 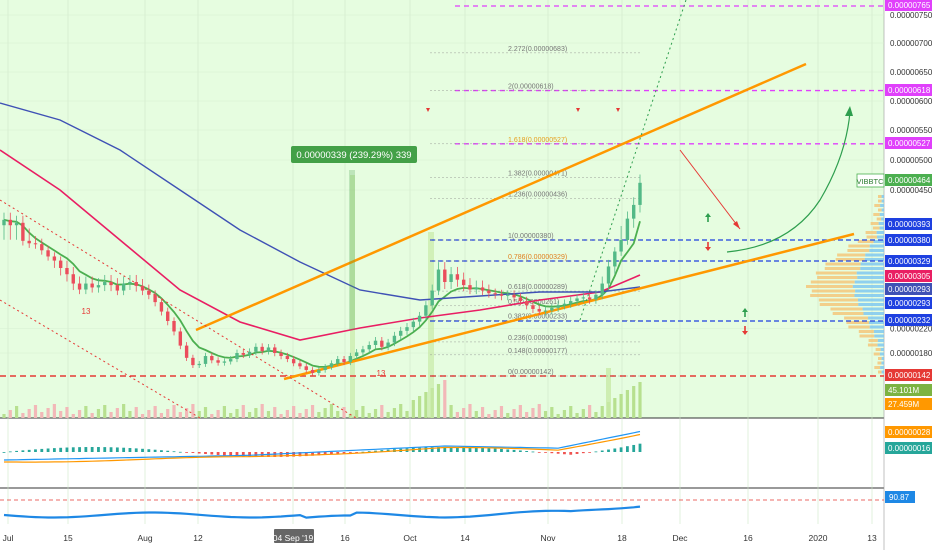 What do you see at coordinates (68, 538) in the screenshot?
I see `x-tick-label: 15` at bounding box center [68, 538].